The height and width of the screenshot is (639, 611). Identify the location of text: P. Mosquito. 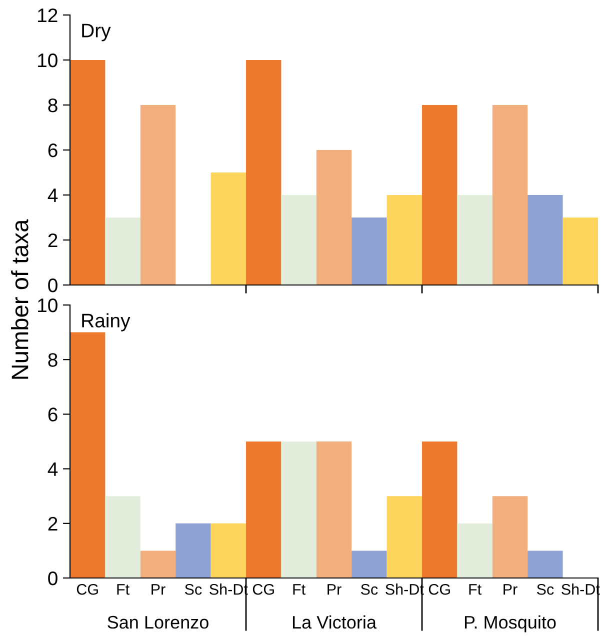
(510, 623).